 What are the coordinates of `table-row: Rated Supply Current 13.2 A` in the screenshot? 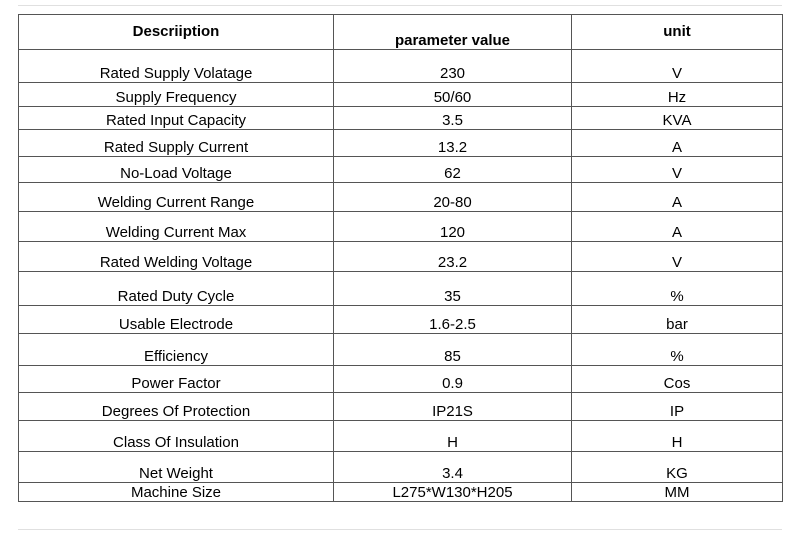 It's located at (400, 143).